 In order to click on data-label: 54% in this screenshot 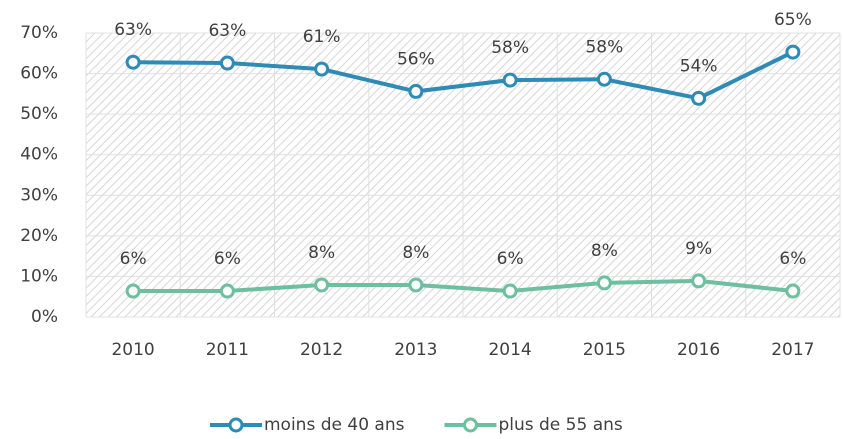, I will do `click(699, 66)`.